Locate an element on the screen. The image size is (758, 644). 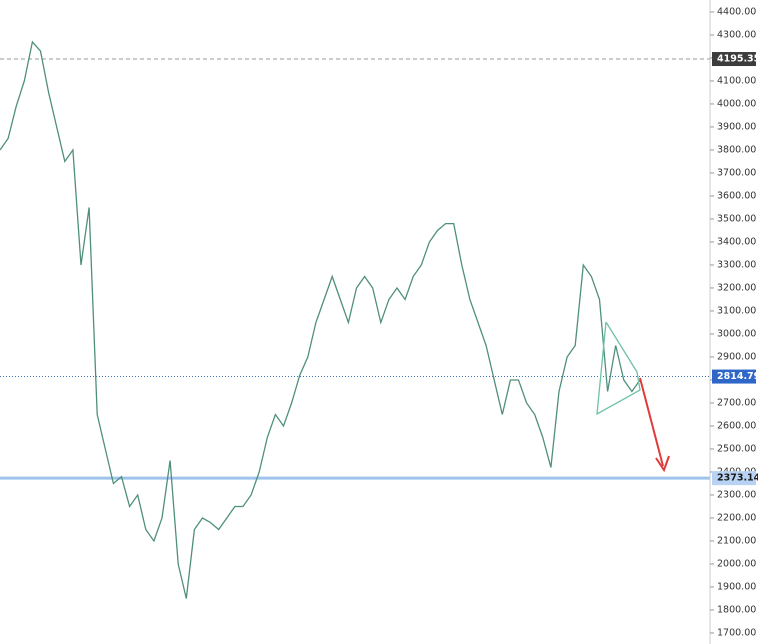
y-tick-label: 2500.00 is located at coordinates (736, 448).